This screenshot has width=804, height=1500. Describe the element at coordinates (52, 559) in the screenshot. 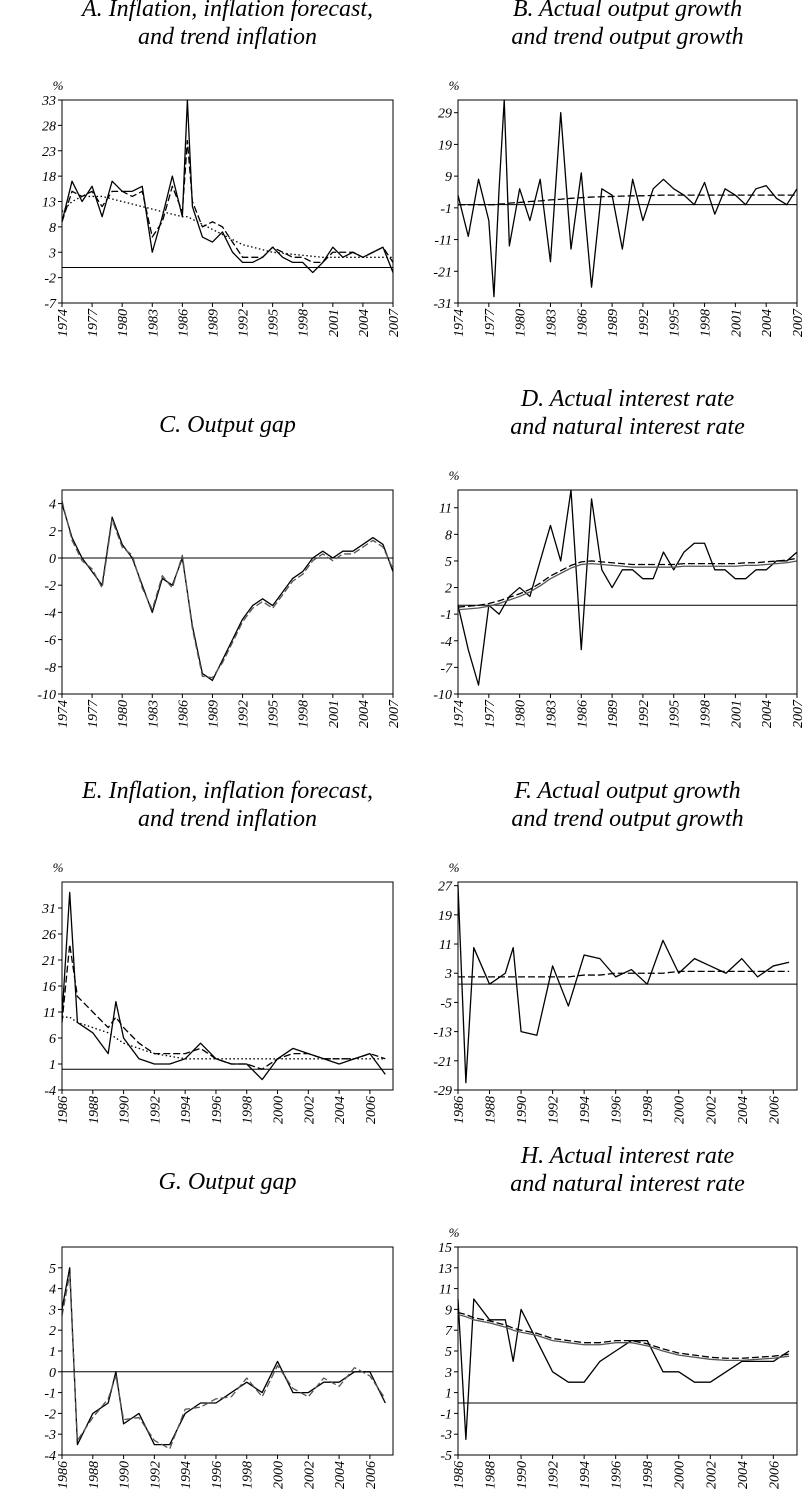

I see `y-tick-label: 0` at that location.